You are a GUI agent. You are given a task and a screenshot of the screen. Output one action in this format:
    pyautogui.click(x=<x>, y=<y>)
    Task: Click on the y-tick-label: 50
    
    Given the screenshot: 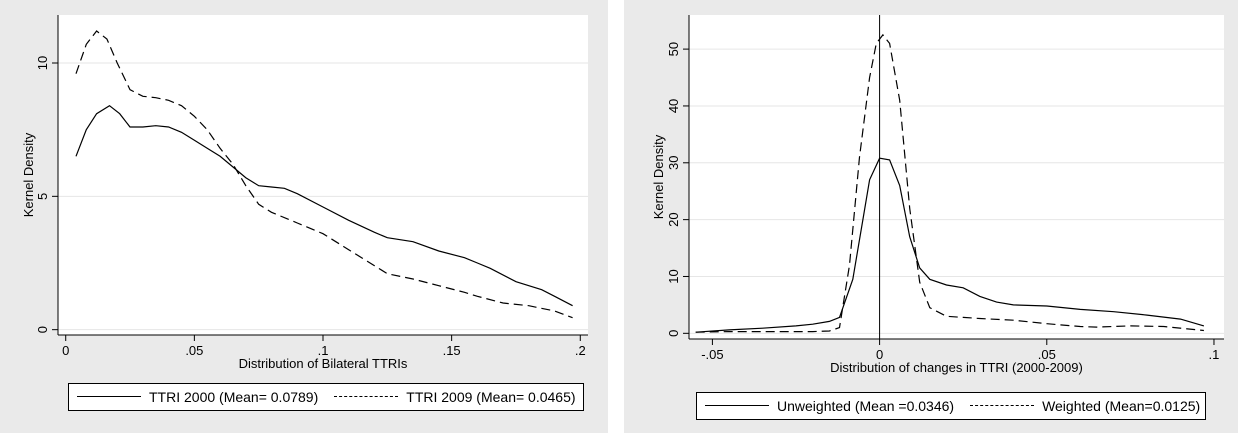 What is the action you would take?
    pyautogui.click(x=673, y=49)
    